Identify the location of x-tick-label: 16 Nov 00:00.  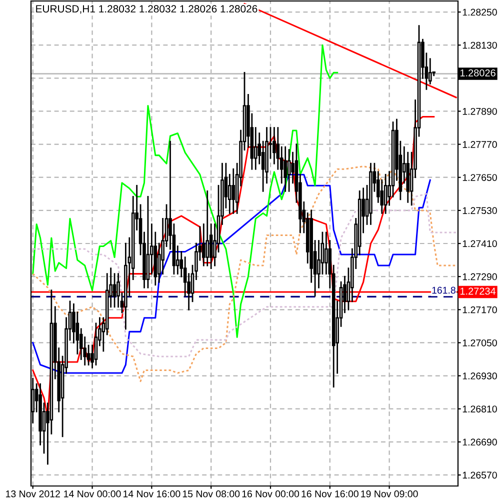
(271, 494).